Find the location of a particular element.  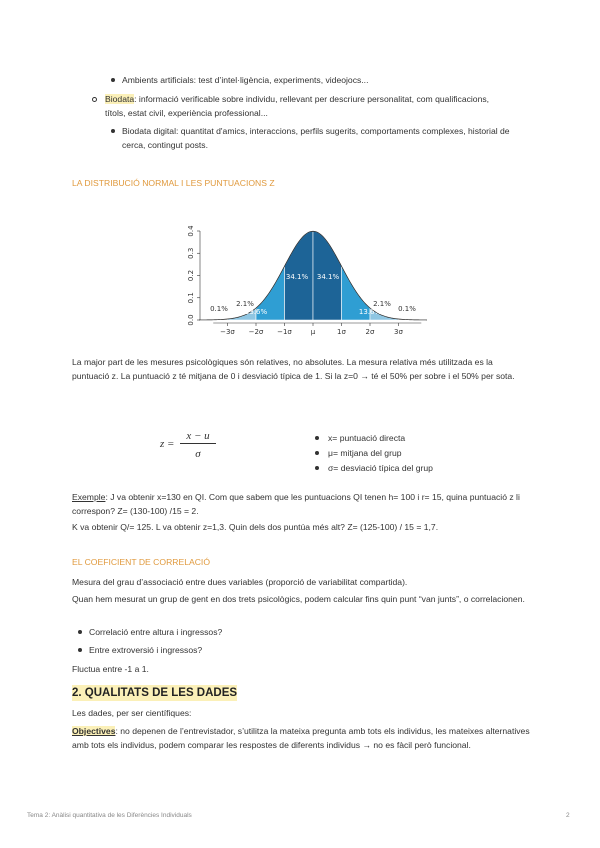

list-item: Correlació entre altura i ingressos? is located at coordinates (156, 632).